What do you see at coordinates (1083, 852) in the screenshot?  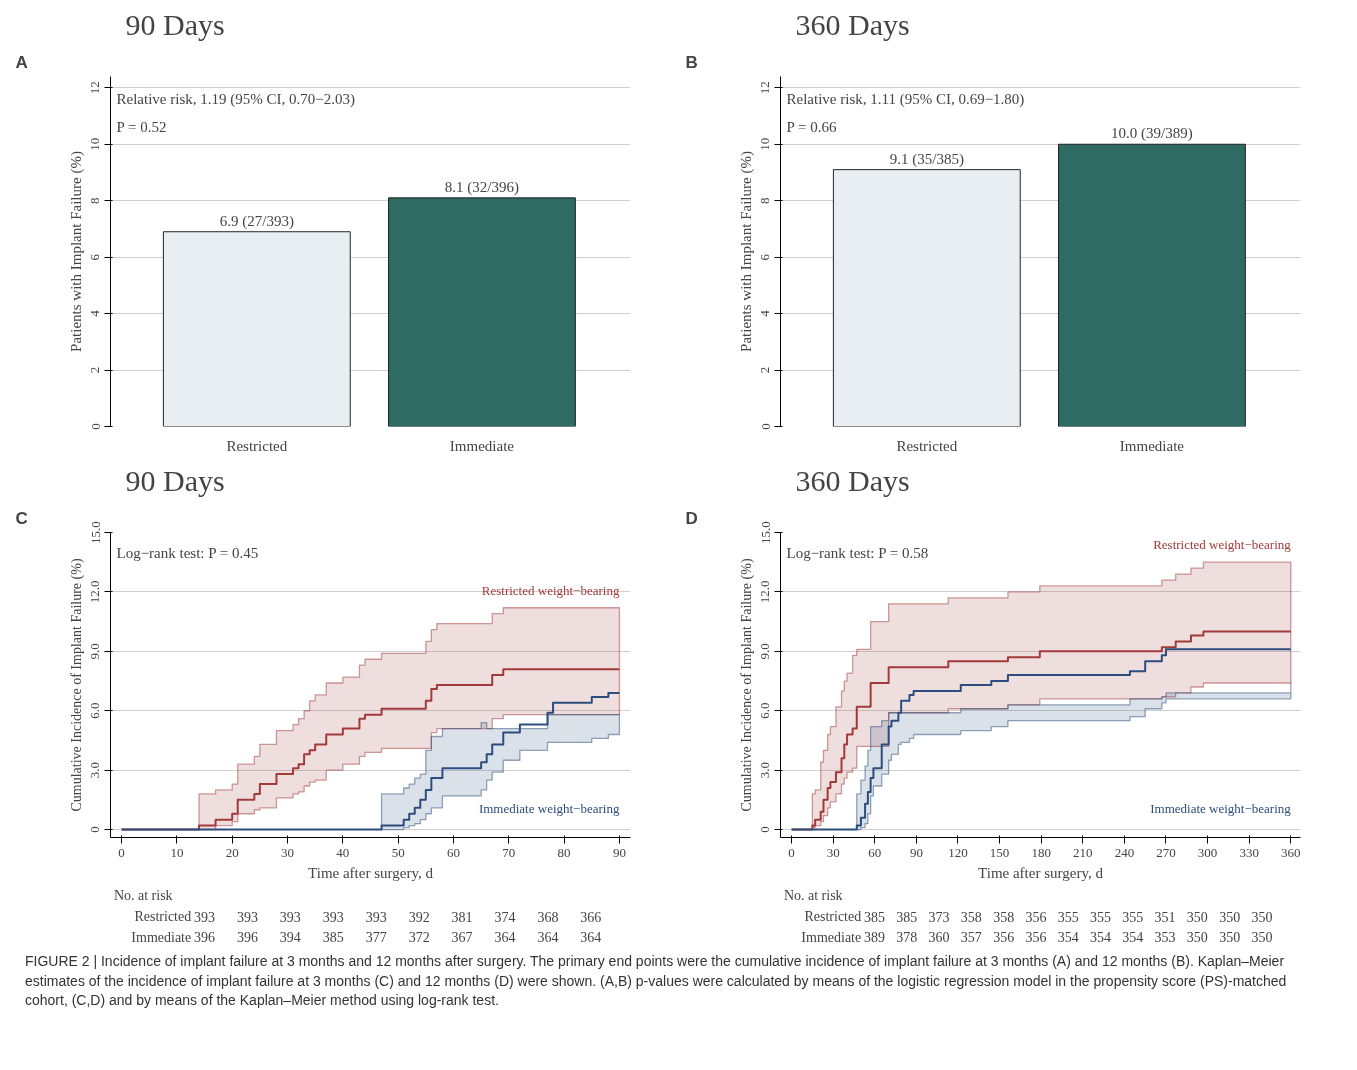 I see `x-tick-label: 210` at bounding box center [1083, 852].